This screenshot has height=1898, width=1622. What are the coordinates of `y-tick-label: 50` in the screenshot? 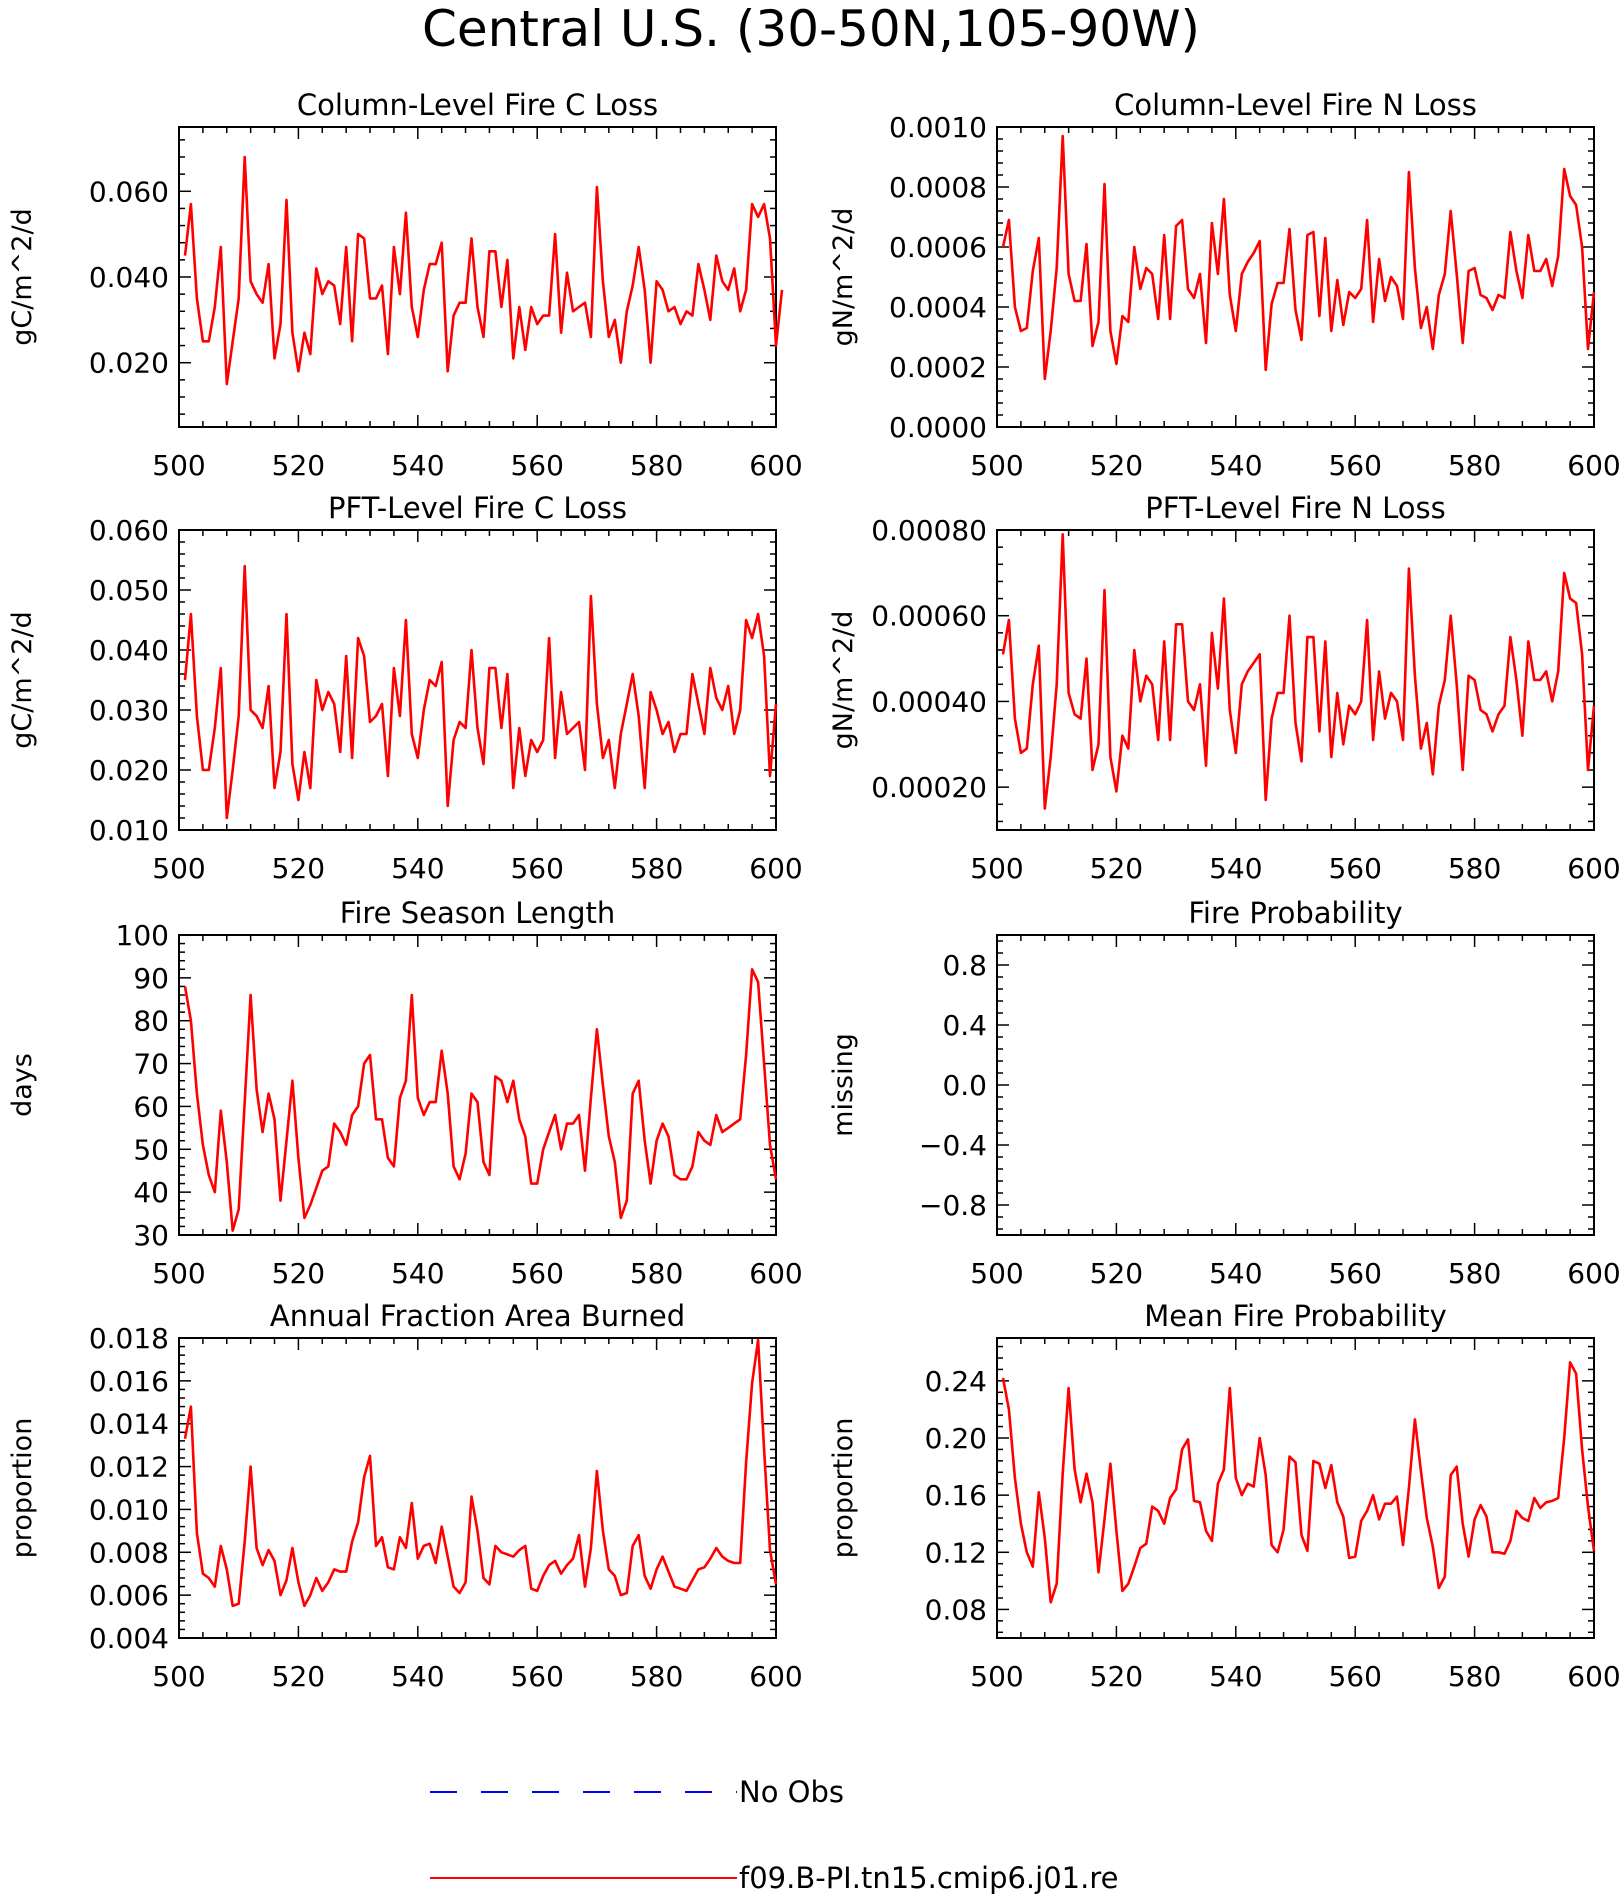 It's located at (151, 1149).